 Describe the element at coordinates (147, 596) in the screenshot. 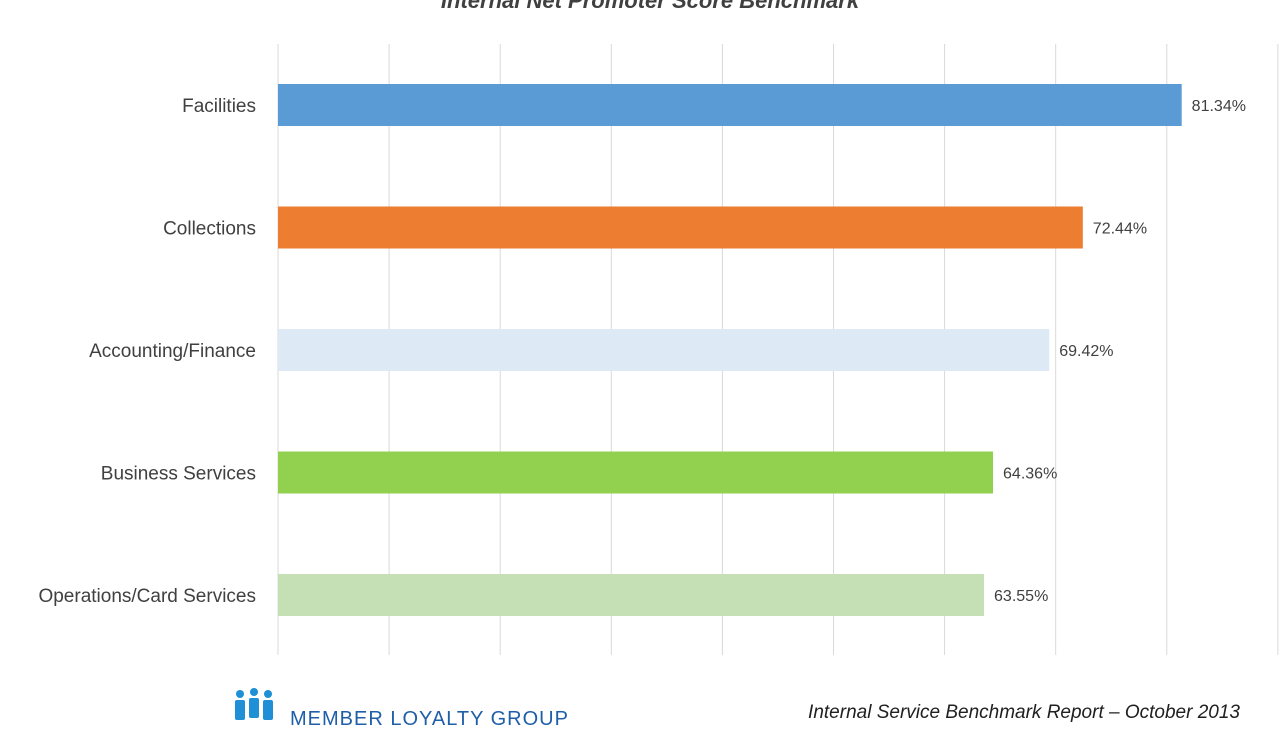

I see `category-label-5: Operations/Card Services` at that location.